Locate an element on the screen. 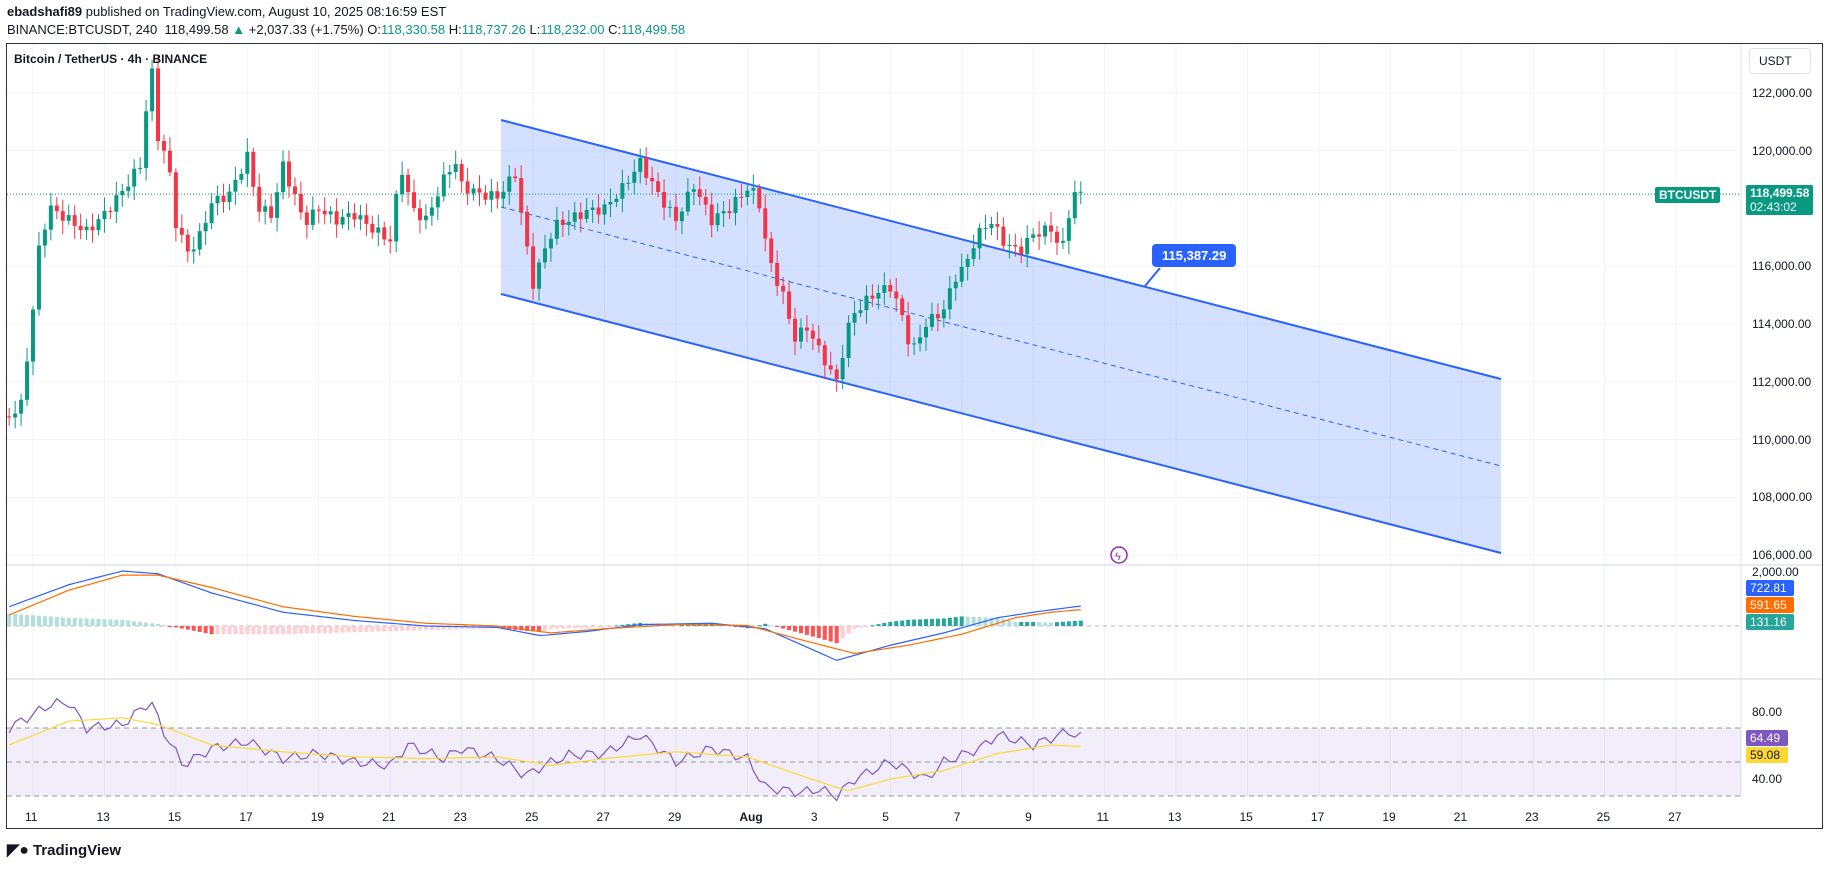  tradingview-logo-icon: ◤● is located at coordinates (18, 850).